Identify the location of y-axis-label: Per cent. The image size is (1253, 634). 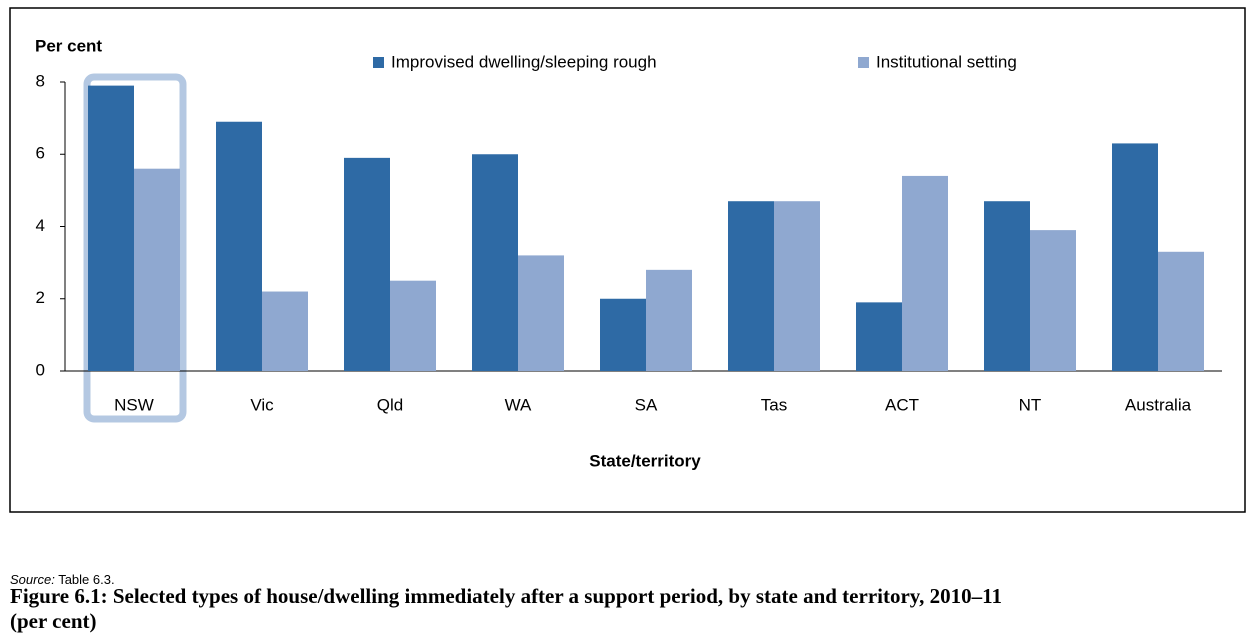
(68, 45).